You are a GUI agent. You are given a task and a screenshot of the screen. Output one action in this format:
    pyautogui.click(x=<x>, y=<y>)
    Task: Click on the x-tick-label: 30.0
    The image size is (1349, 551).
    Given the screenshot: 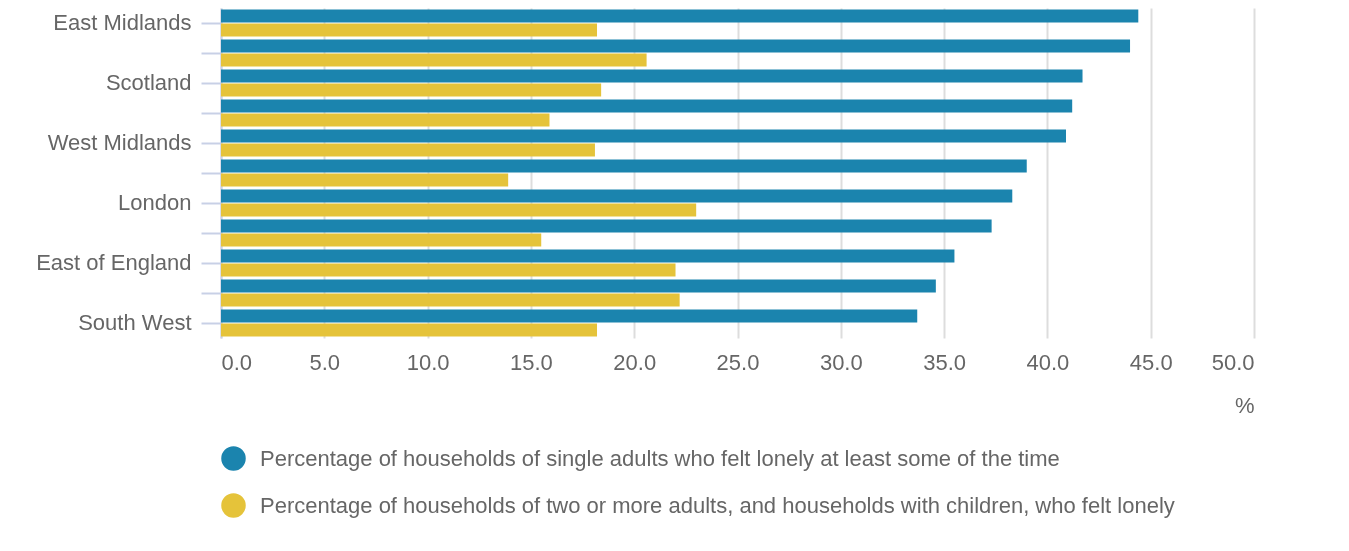 What is the action you would take?
    pyautogui.click(x=841, y=362)
    